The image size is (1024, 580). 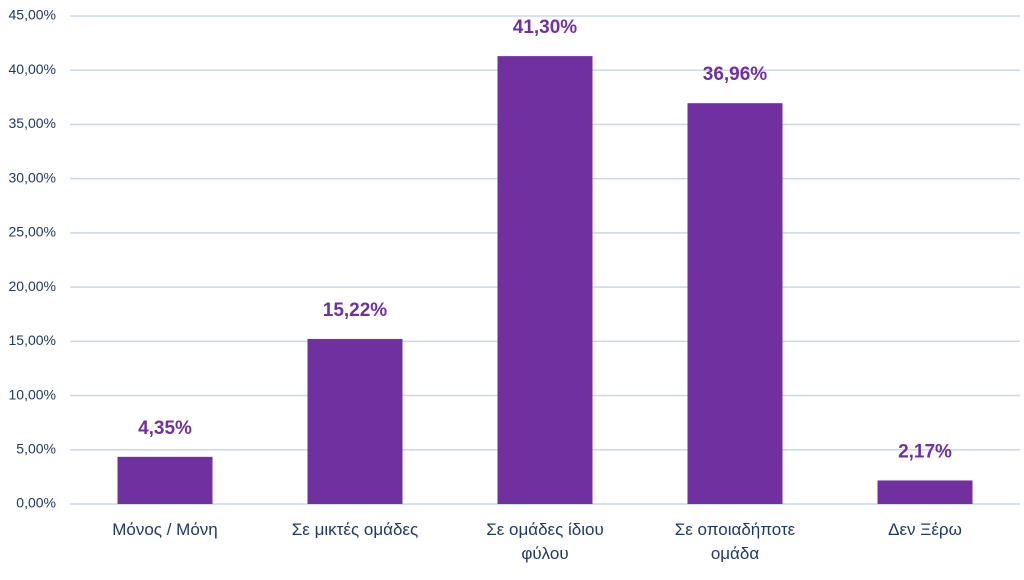 I want to click on value-label: 15,22%, so click(x=355, y=310).